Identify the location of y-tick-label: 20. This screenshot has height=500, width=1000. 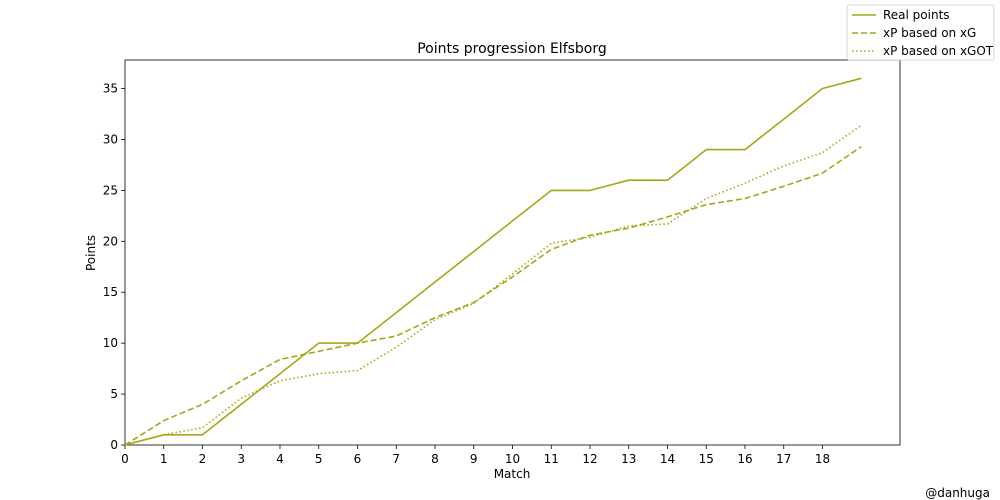
(110, 241).